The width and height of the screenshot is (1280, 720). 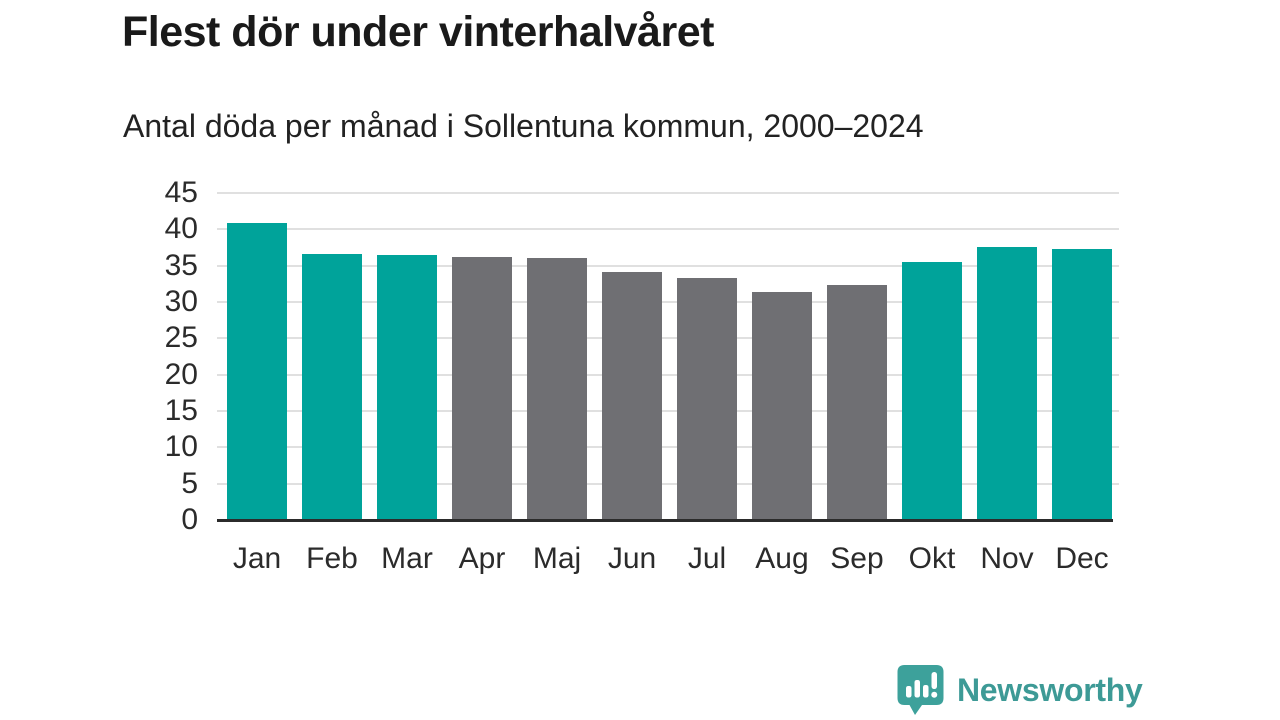 What do you see at coordinates (332, 558) in the screenshot?
I see `x-axis-tick-feb: Feb` at bounding box center [332, 558].